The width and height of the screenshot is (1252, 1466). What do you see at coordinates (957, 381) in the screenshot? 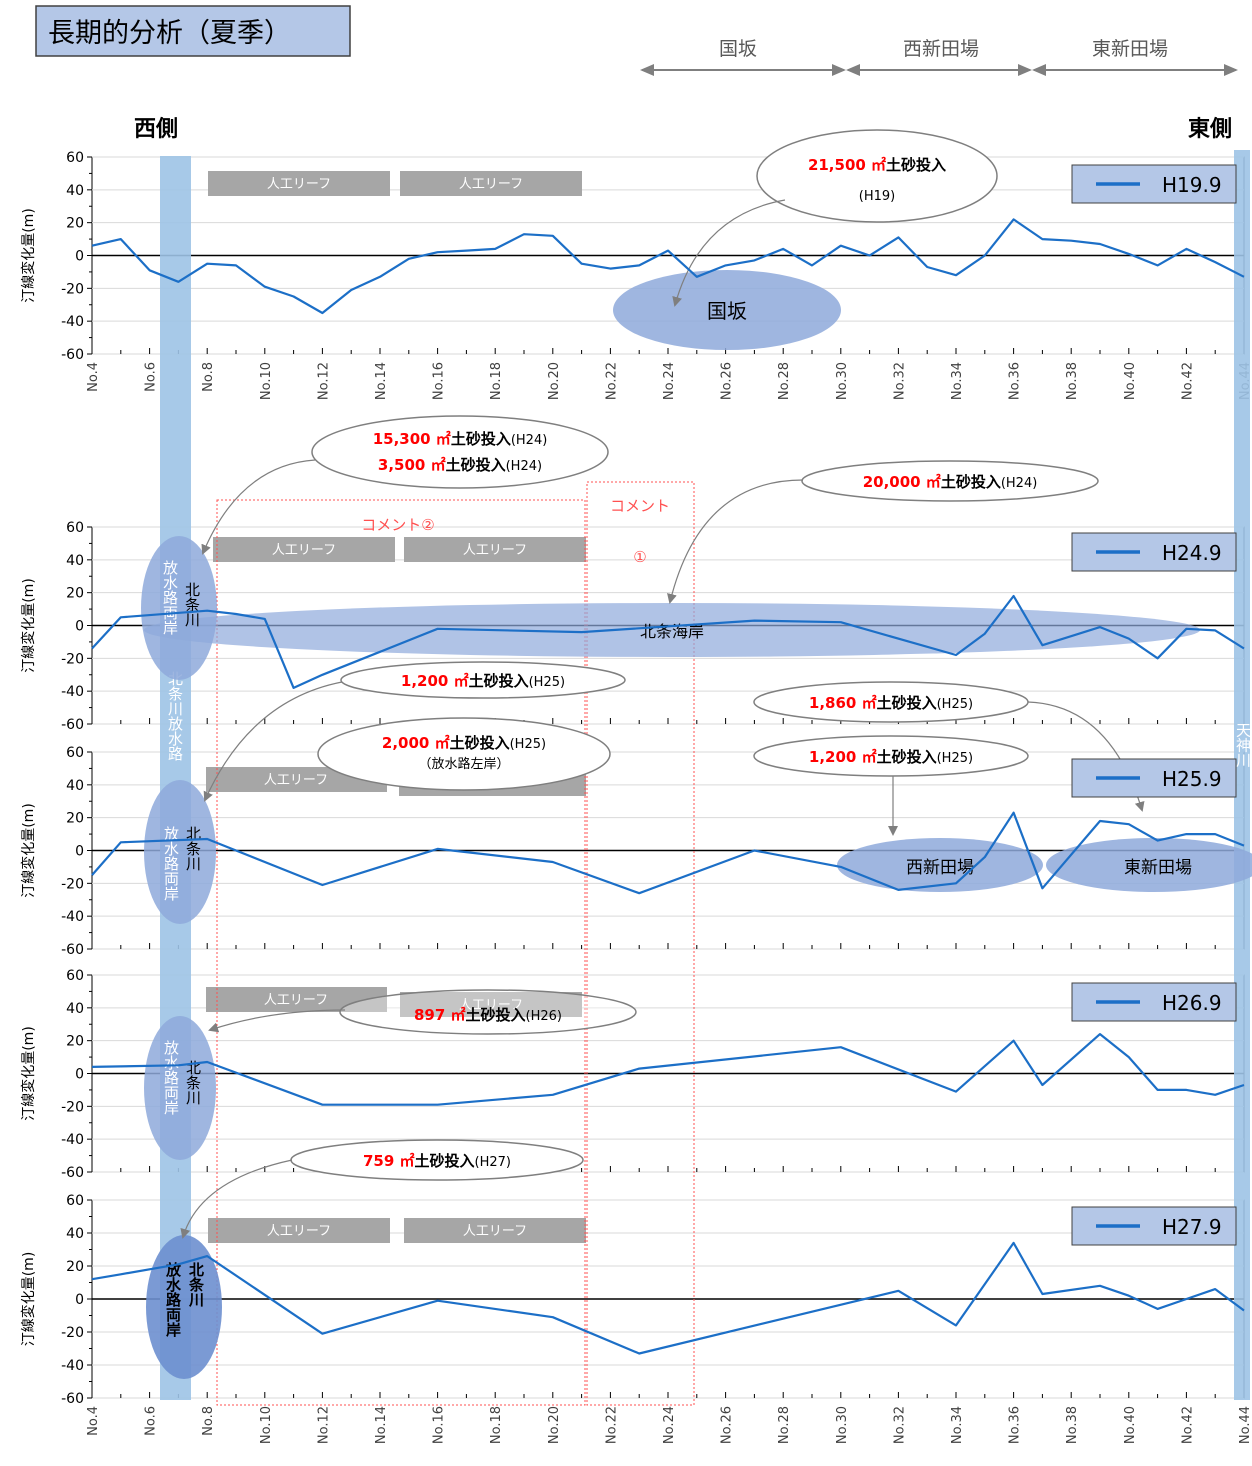
I see `x-tick-label: No.34` at bounding box center [957, 381].